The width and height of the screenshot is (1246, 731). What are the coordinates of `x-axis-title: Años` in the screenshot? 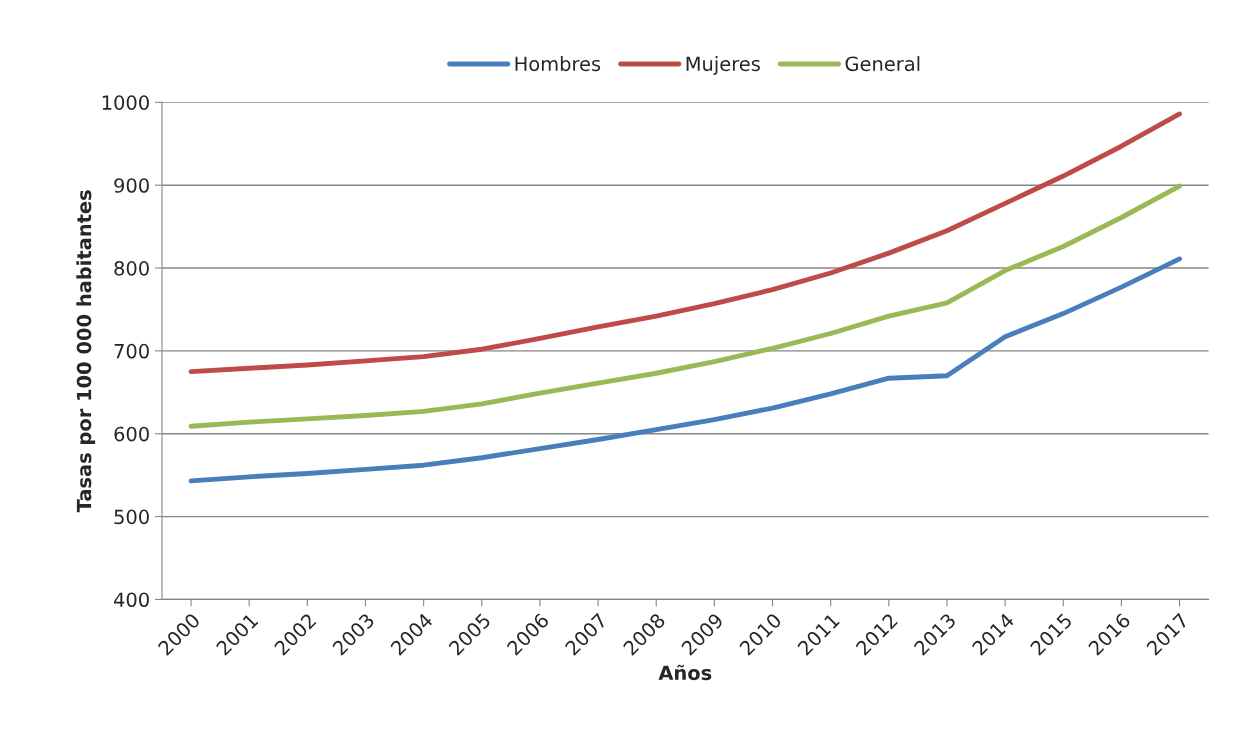 It's located at (685, 672).